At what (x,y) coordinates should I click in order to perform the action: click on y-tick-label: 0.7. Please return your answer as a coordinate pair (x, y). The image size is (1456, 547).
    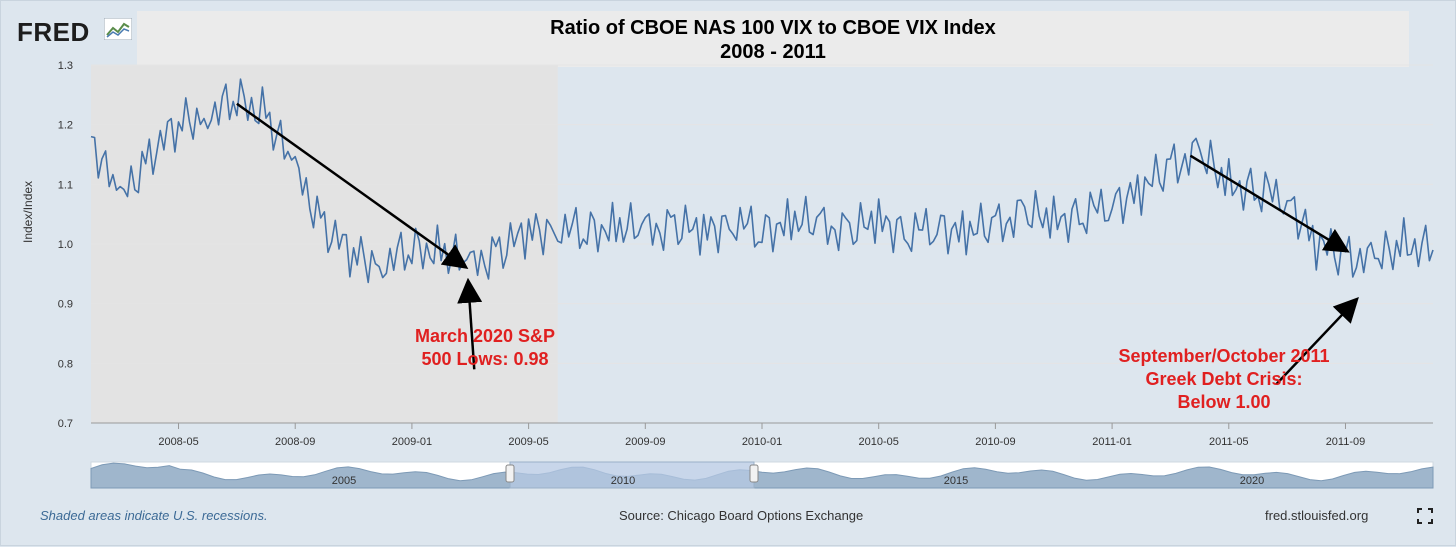
    Looking at the image, I should click on (65, 424).